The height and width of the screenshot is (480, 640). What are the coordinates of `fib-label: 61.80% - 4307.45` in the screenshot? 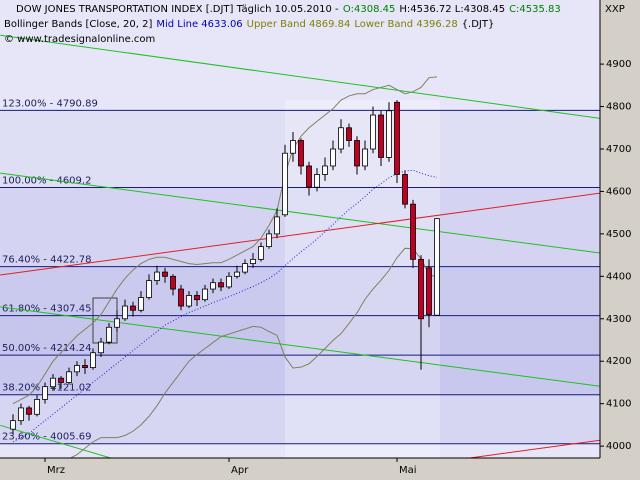 It's located at (46, 309).